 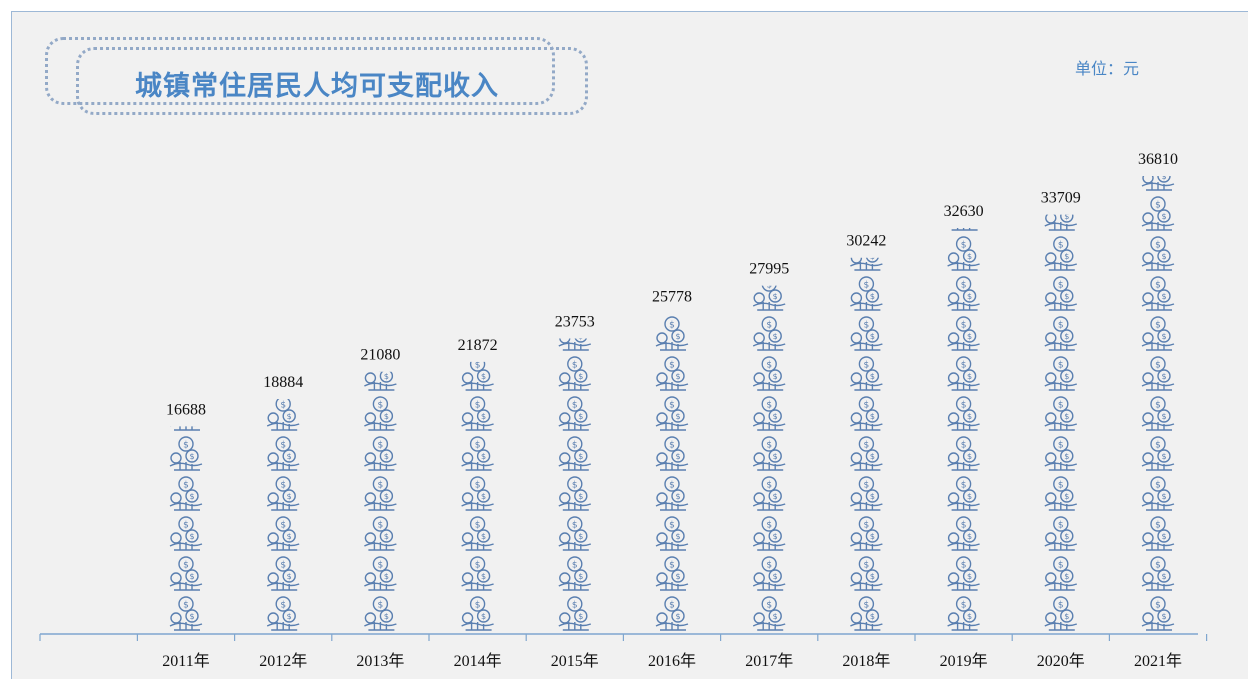 What do you see at coordinates (672, 661) in the screenshot?
I see `x-tick-label: 2016年` at bounding box center [672, 661].